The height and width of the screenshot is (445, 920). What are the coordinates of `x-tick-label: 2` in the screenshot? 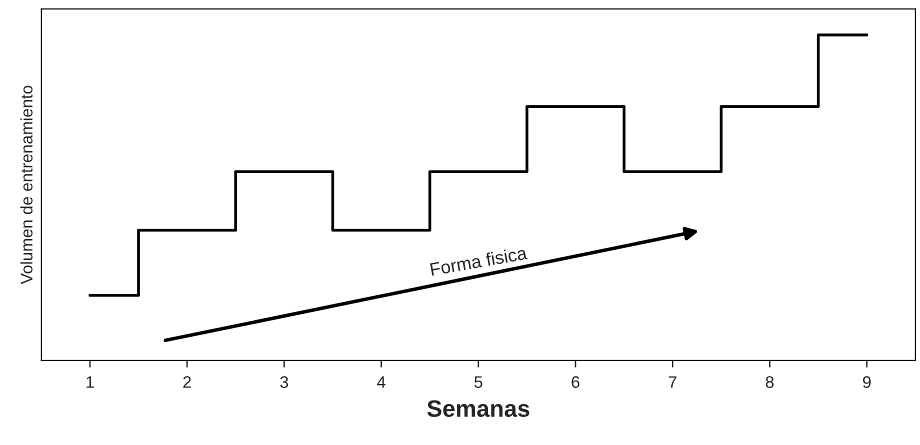 It's located at (187, 382).